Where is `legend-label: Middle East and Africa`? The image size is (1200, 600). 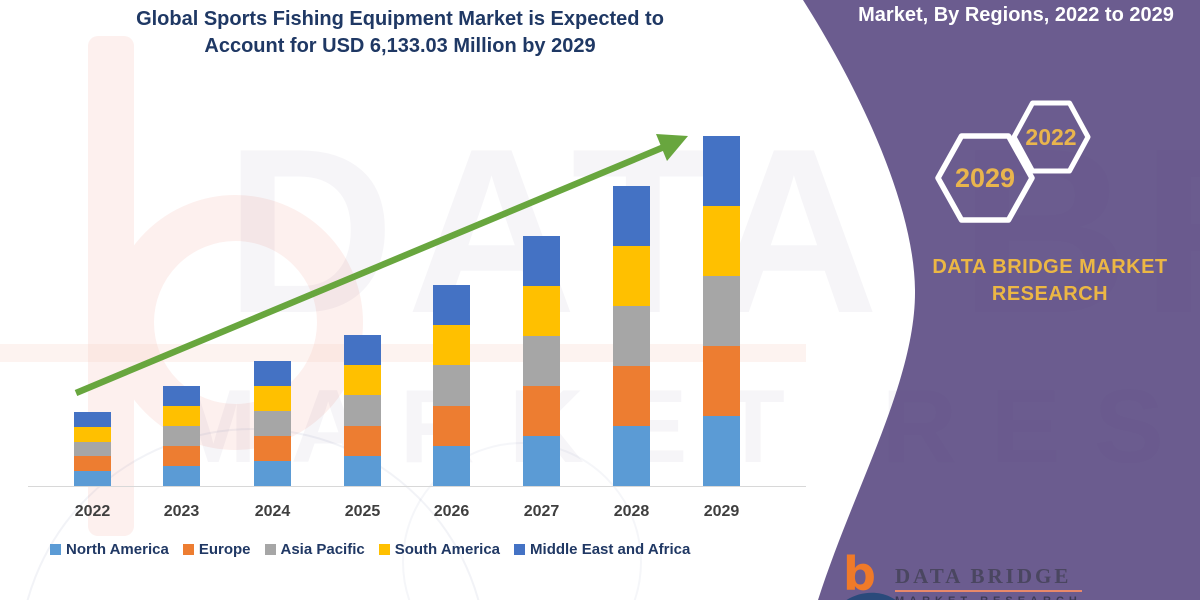 legend-label: Middle East and Africa is located at coordinates (610, 549).